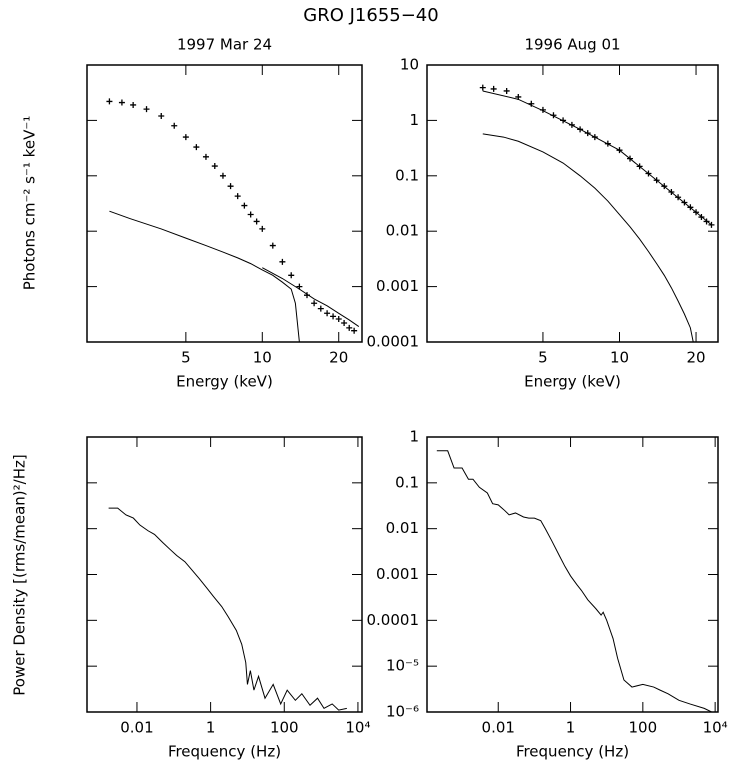 The height and width of the screenshot is (773, 742). I want to click on y-tick-label: 10, so click(409, 65).